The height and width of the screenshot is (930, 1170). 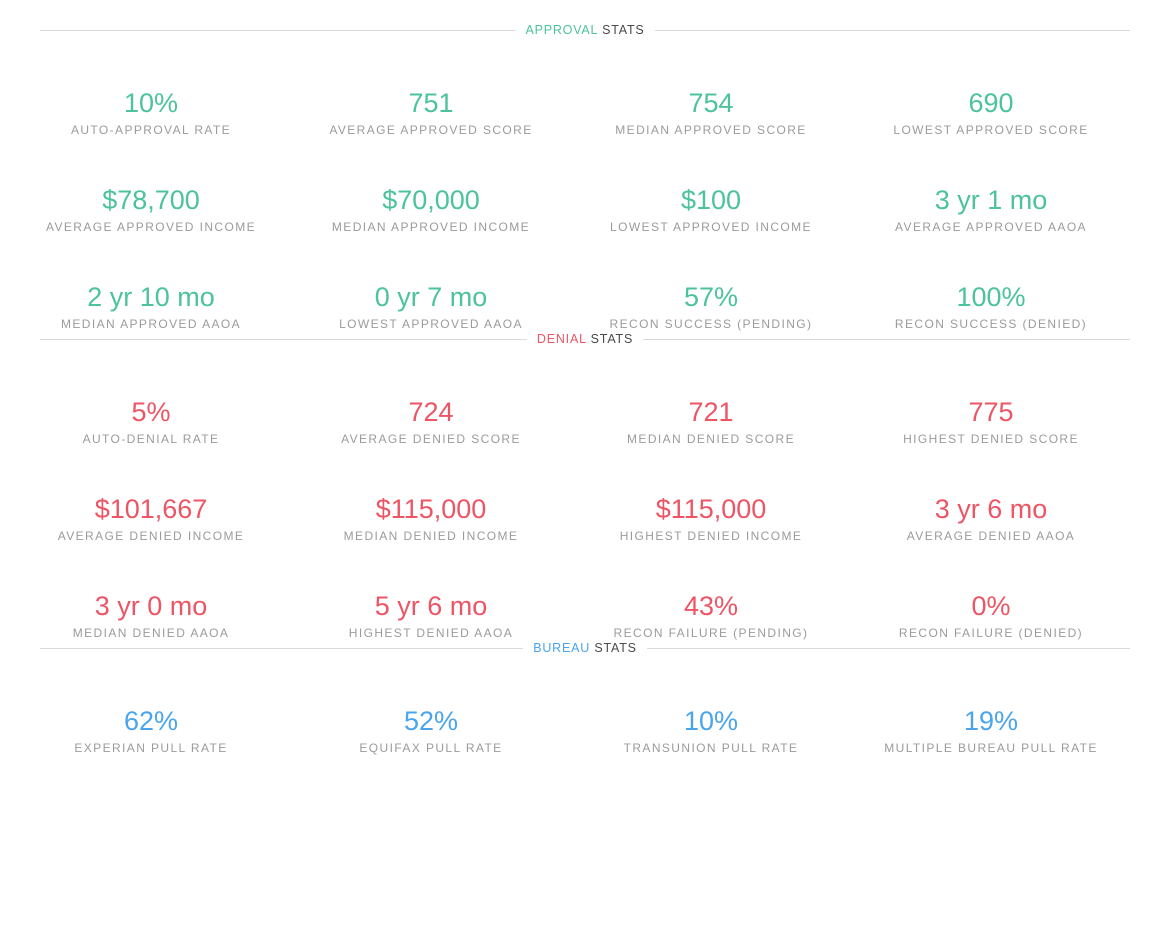 I want to click on stat-equifax-pull-rate: 52% EQUIFAX PULL RATE, so click(x=431, y=730).